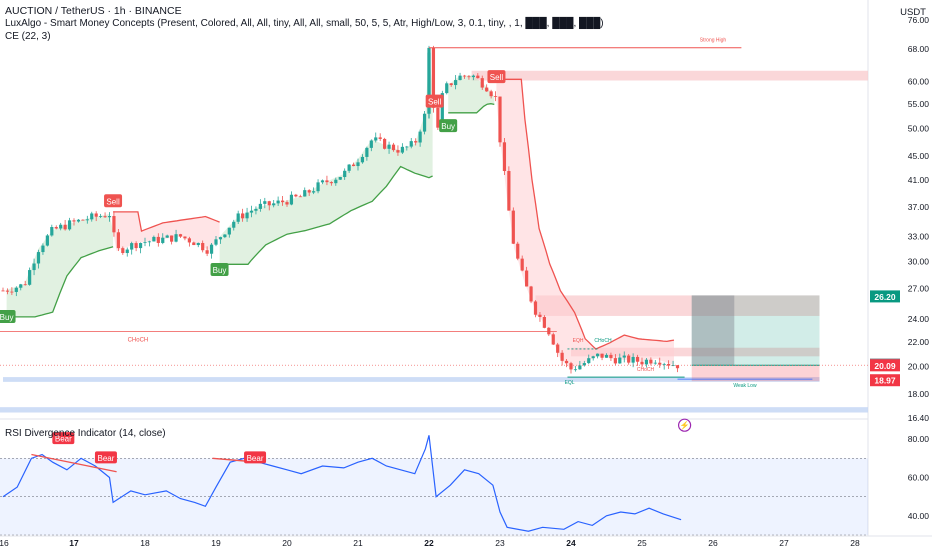  I want to click on time-tick-18: 18, so click(145, 543).